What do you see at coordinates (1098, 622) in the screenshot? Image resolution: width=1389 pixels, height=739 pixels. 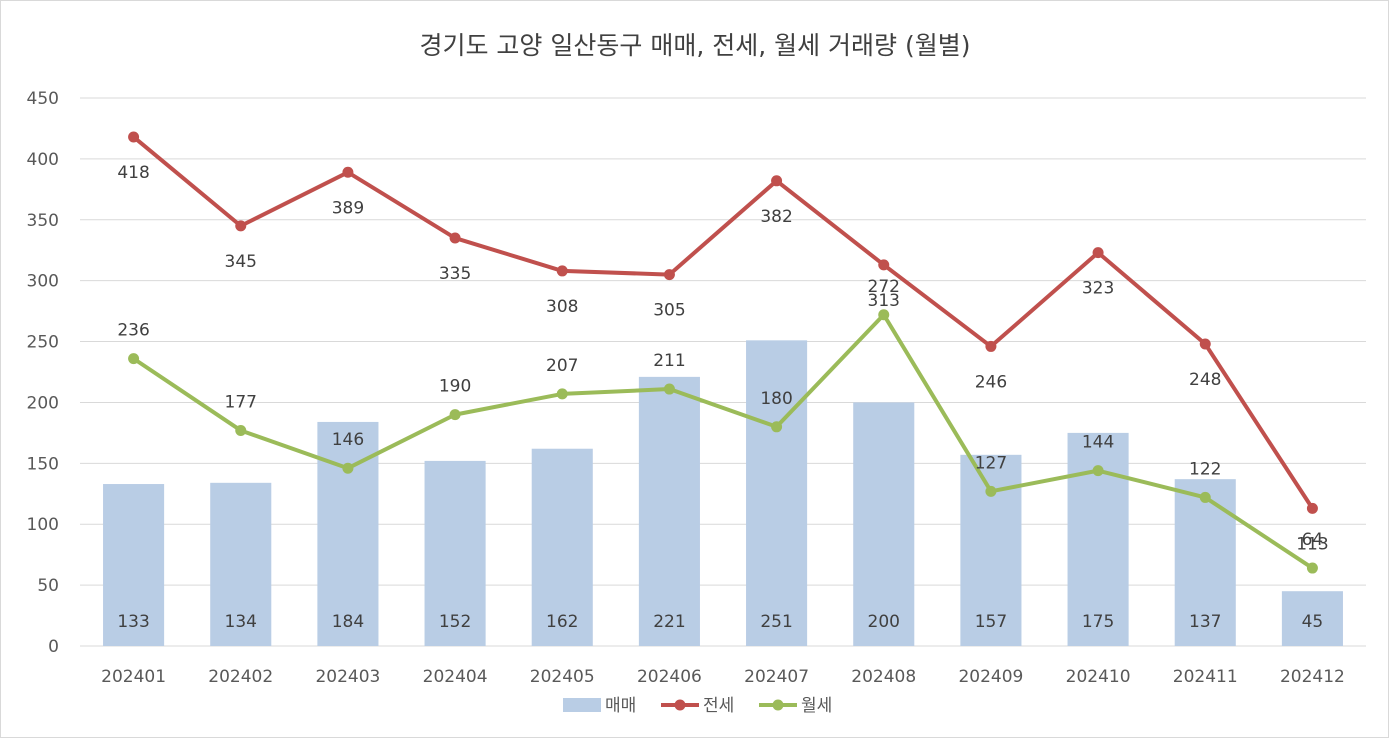 I see `bar-data-label: 175` at bounding box center [1098, 622].